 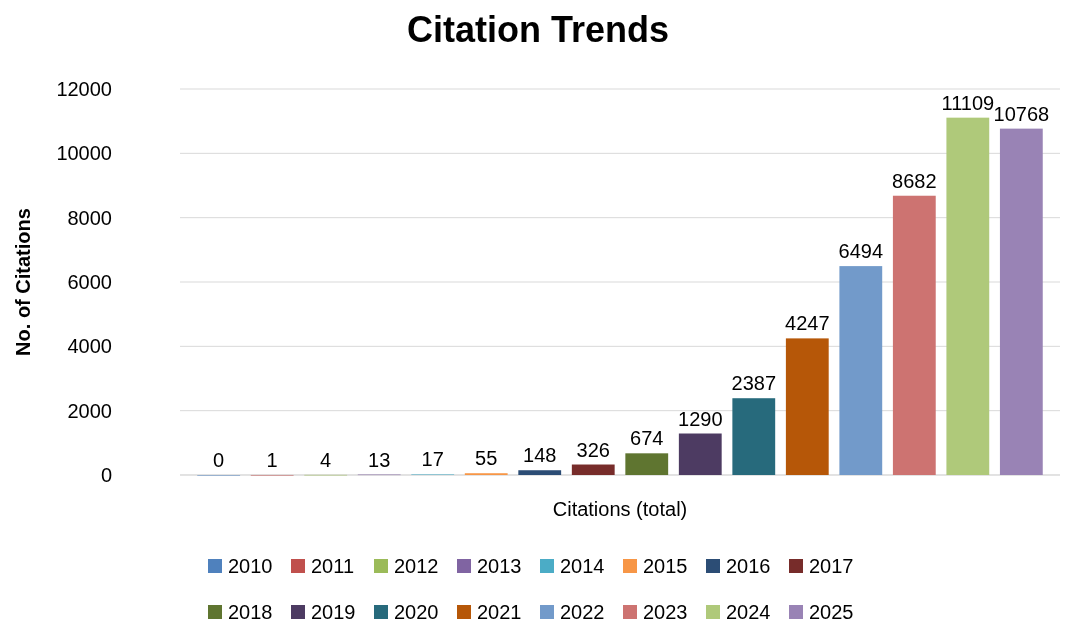 I want to click on data-label: 674, so click(x=647, y=438).